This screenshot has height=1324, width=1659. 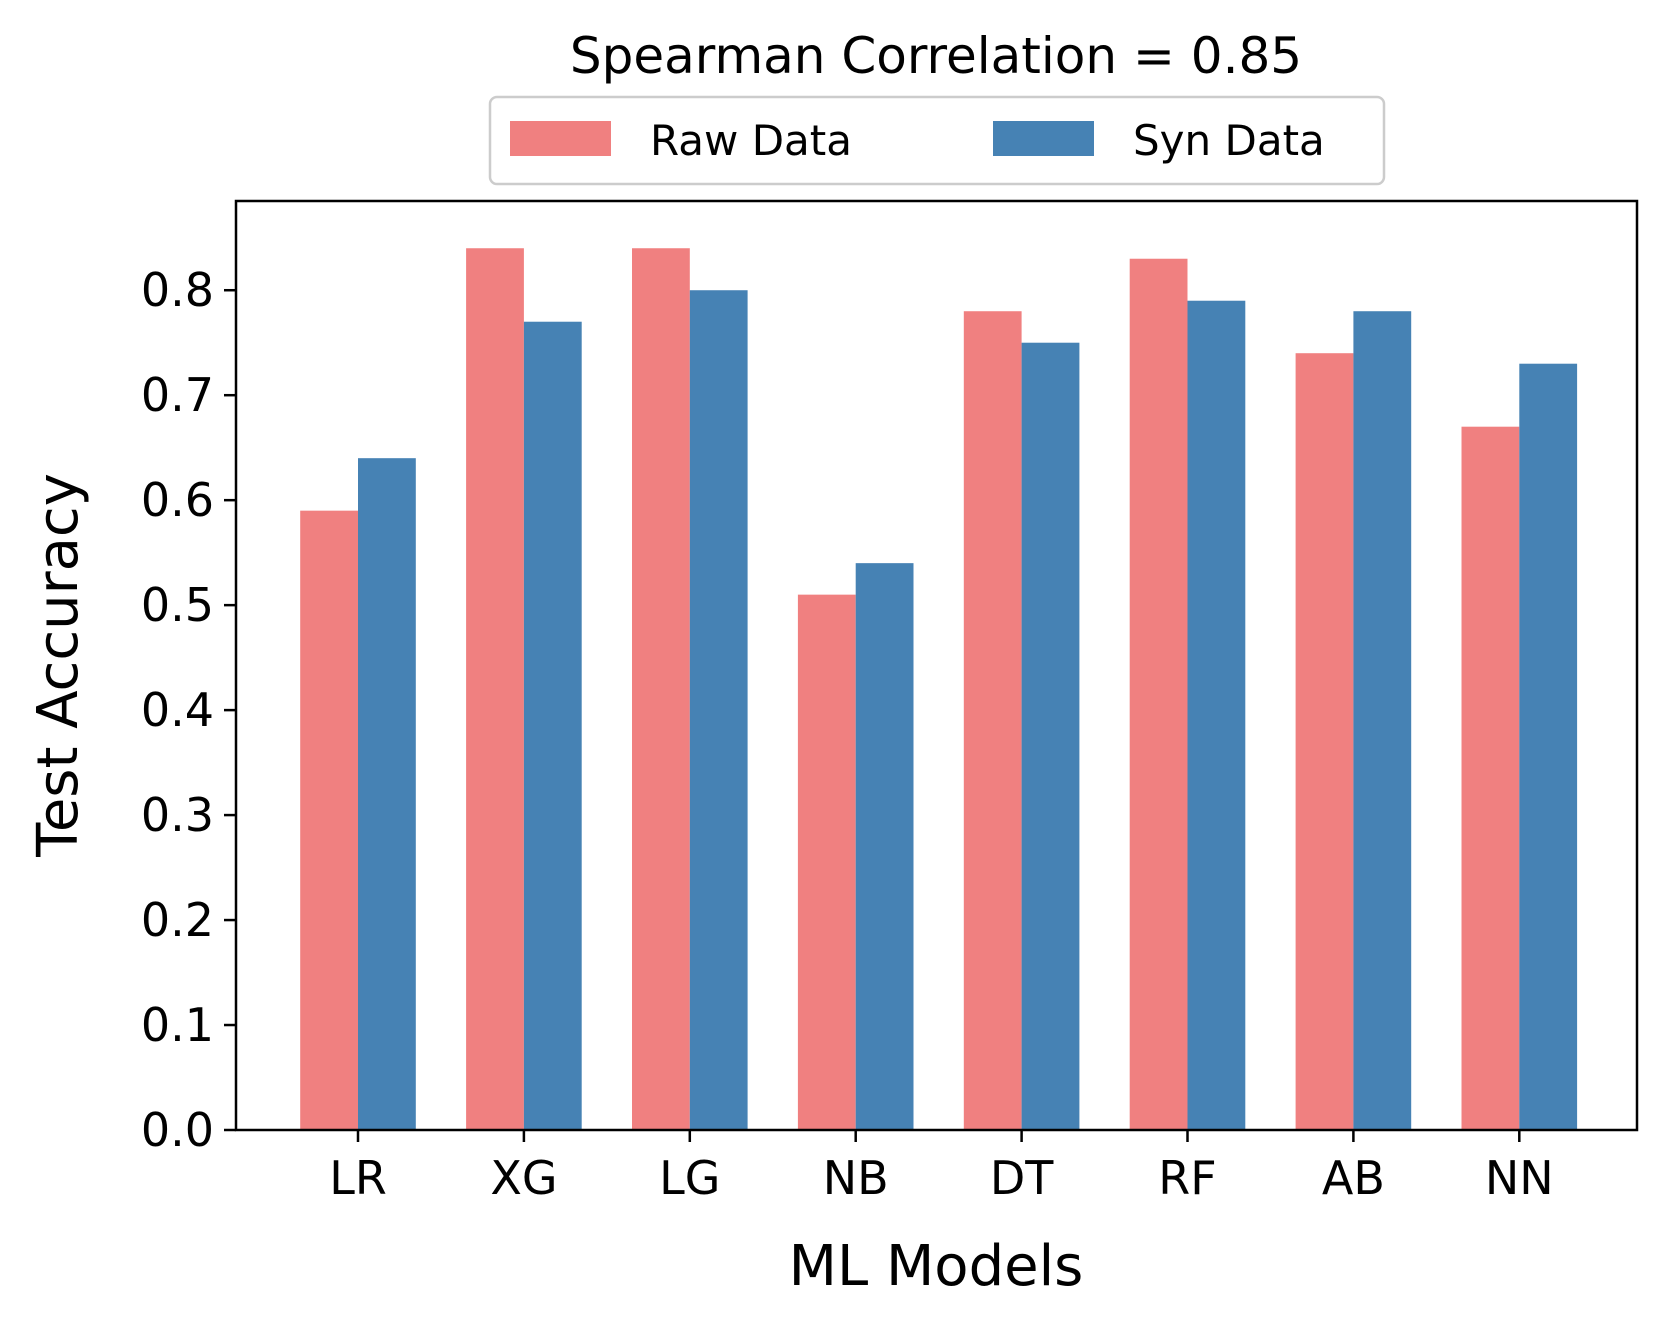 I want to click on legend: Raw Data Syn Data, so click(x=937, y=140).